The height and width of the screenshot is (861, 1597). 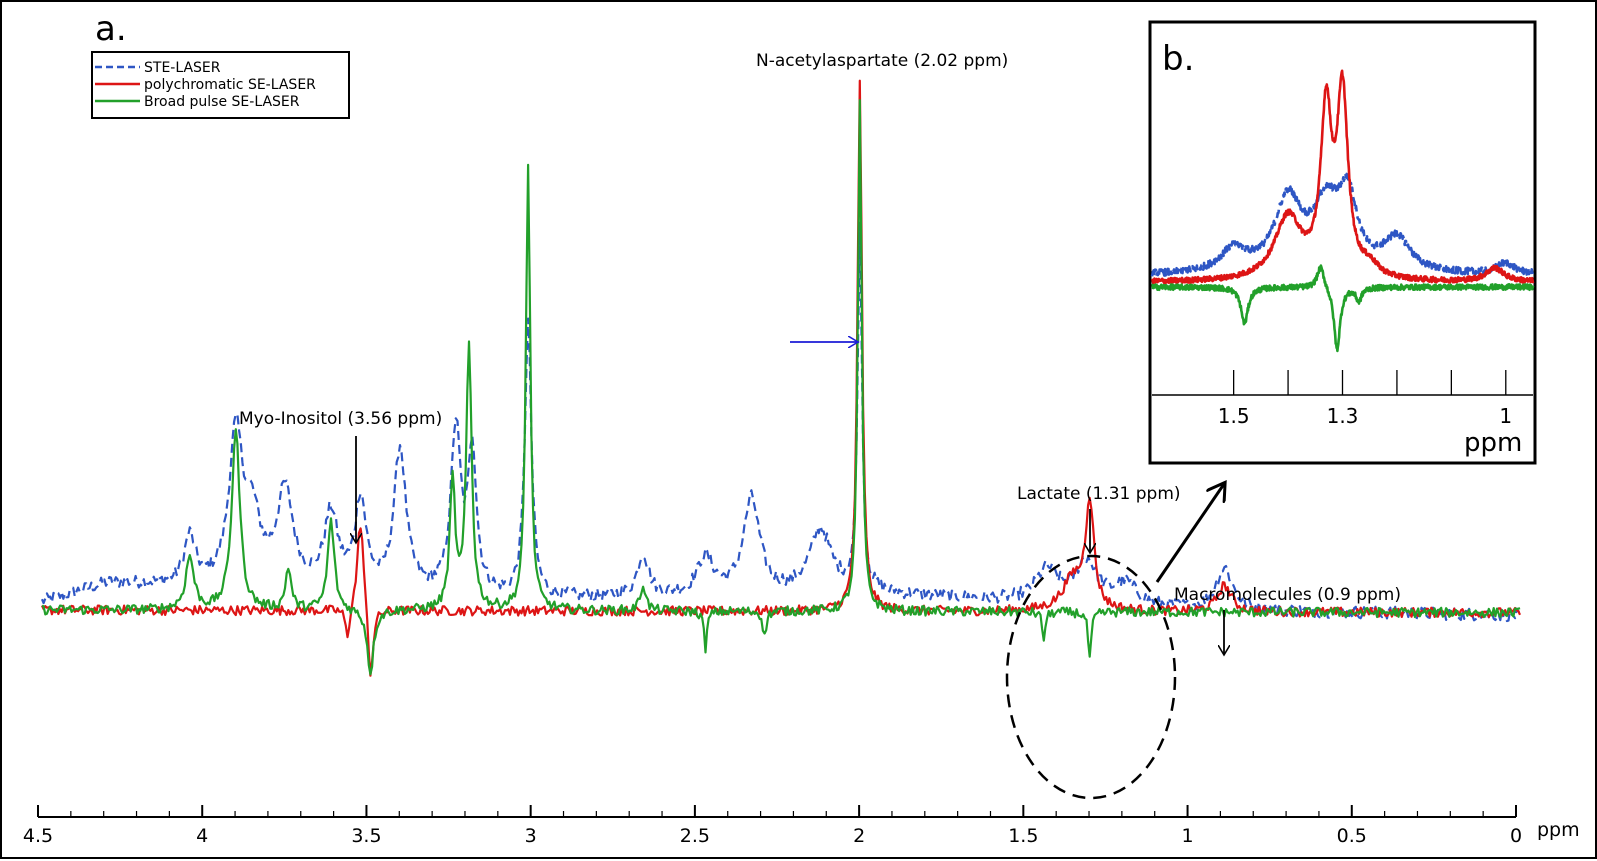 I want to click on inset-axis-tick-label: 1, so click(x=1505, y=416).